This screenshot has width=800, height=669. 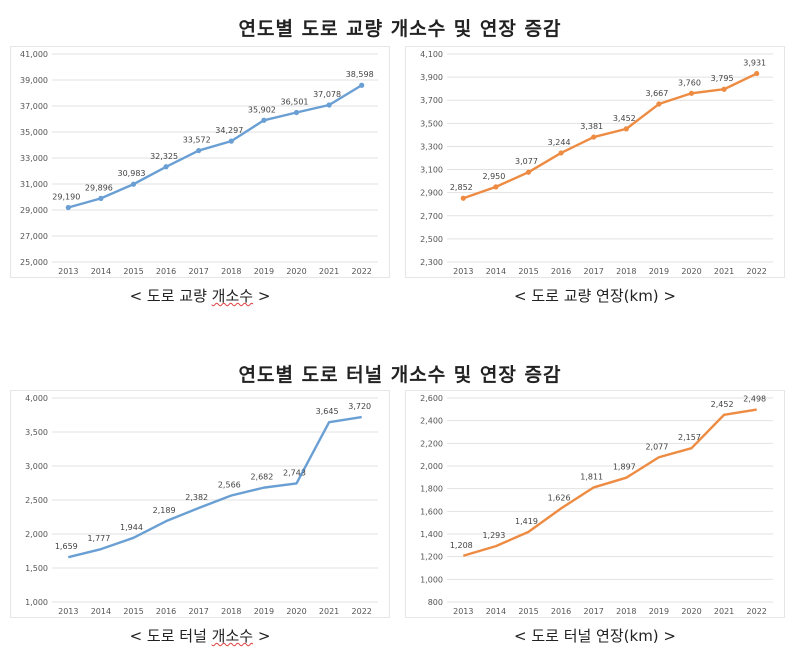 I want to click on data-label: 35,902, so click(x=262, y=109).